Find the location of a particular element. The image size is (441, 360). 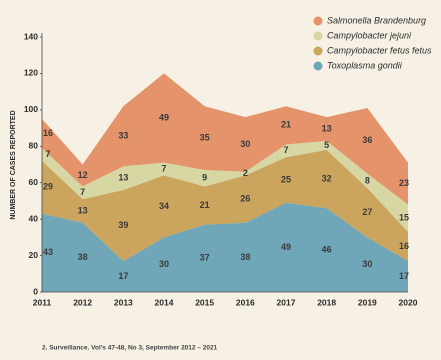

x-tick-label: 2018 is located at coordinates (326, 302).